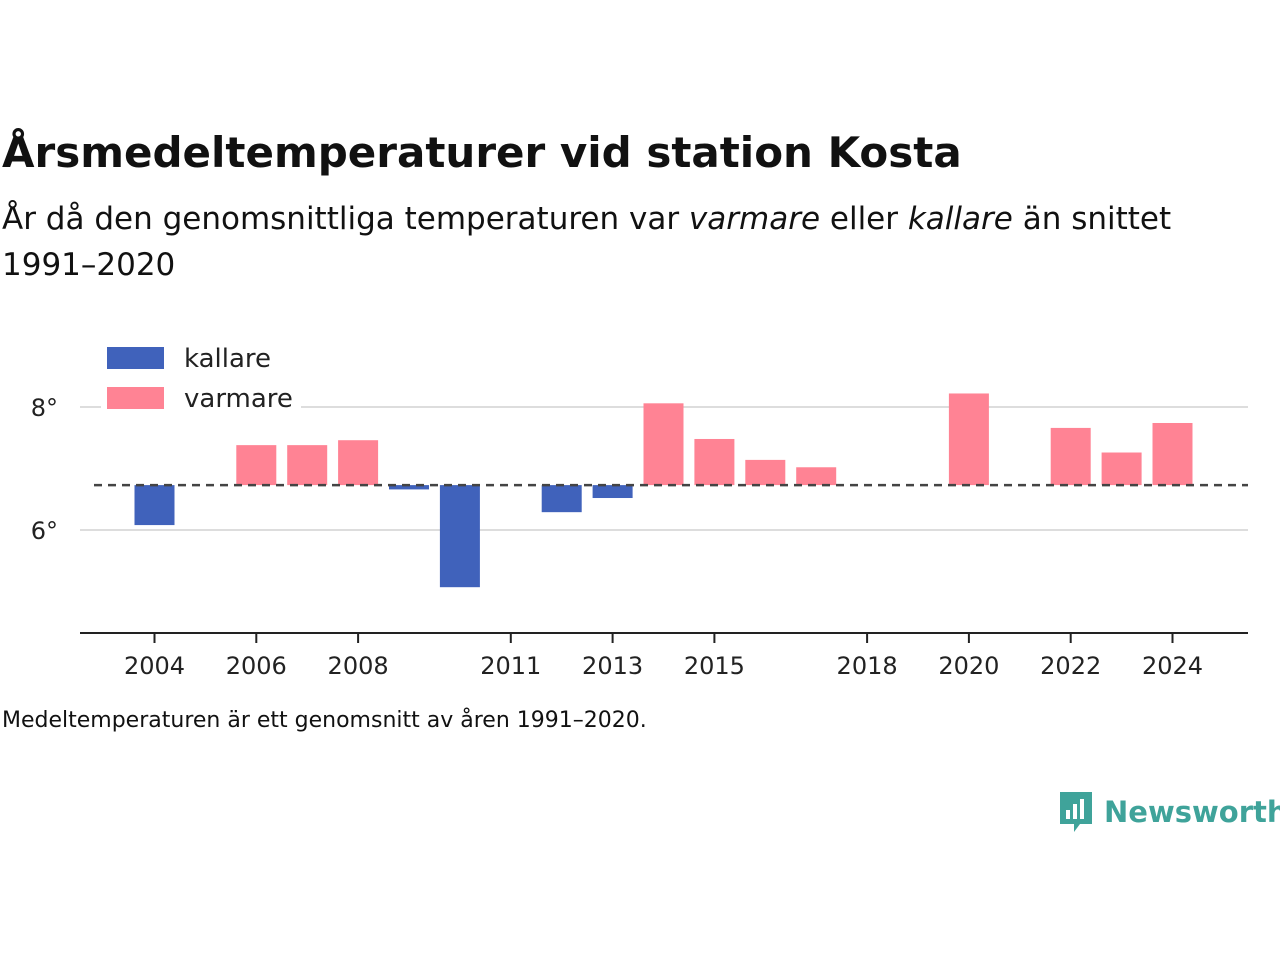 The height and width of the screenshot is (960, 1280). Describe the element at coordinates (587, 242) in the screenshot. I see `subtitle-text-end: än snittet 1991–2020` at that location.